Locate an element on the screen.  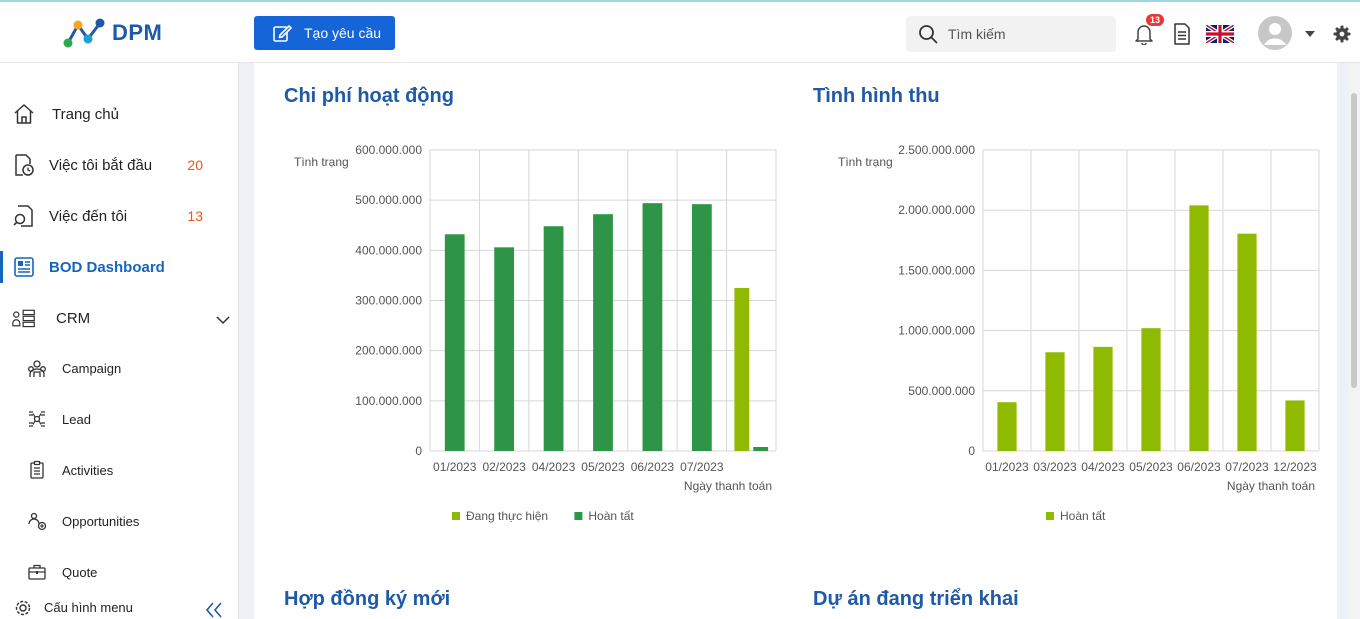
file-search-icon is located at coordinates (24, 216).